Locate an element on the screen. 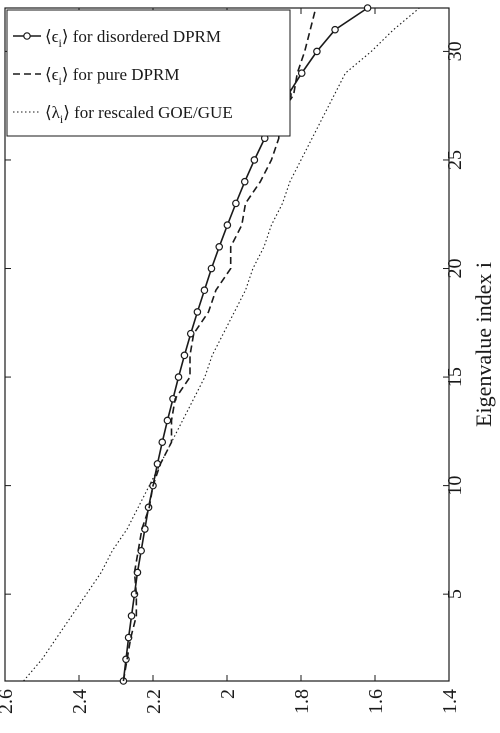  legend-marker is located at coordinates (27, 36).